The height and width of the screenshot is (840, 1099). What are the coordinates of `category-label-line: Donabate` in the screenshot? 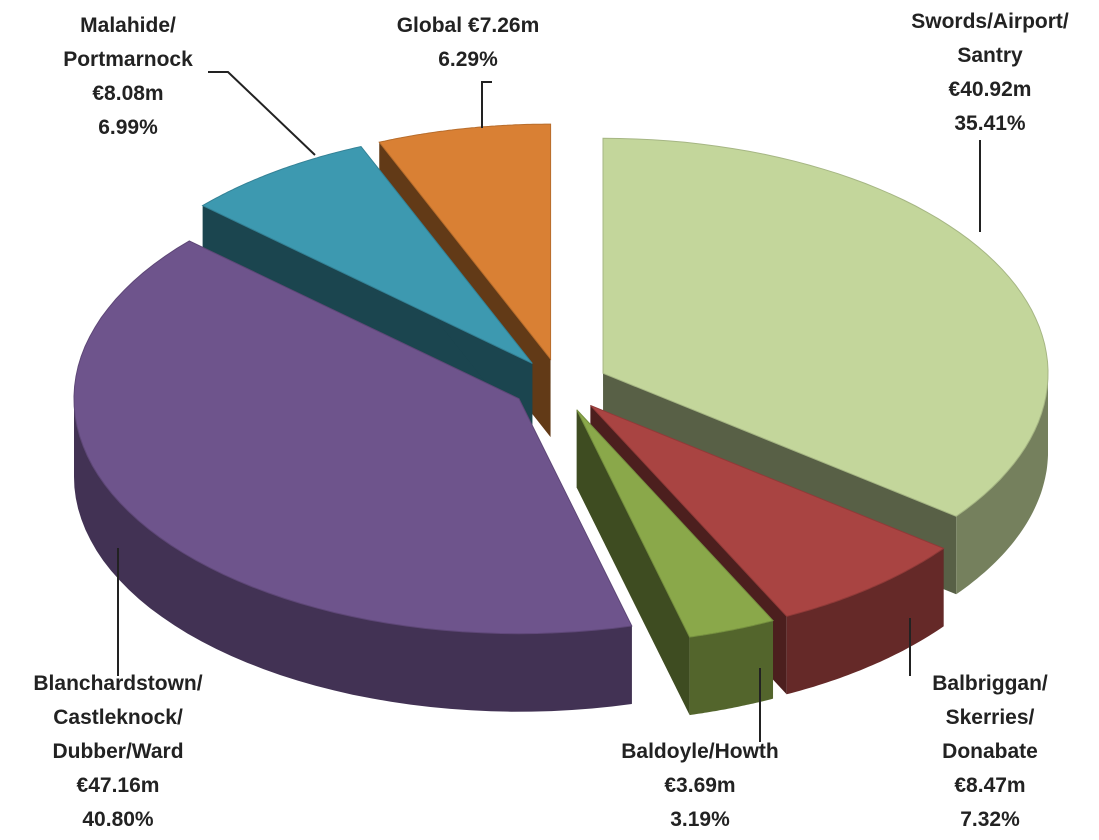 It's located at (990, 751).